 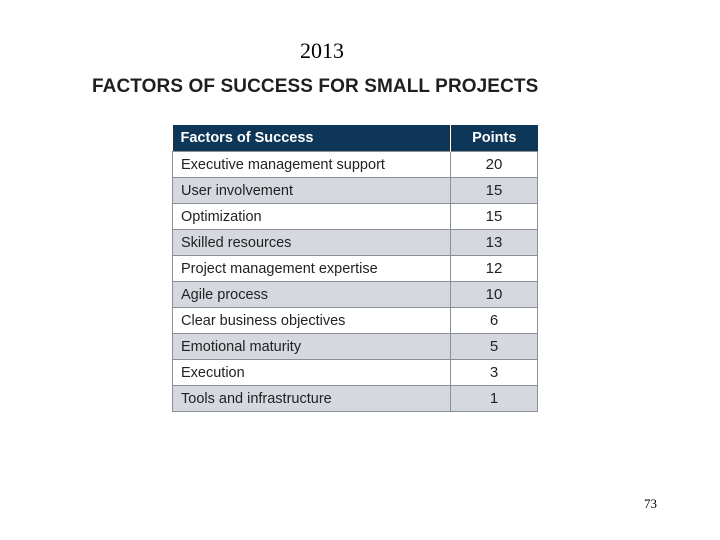 What do you see at coordinates (494, 398) in the screenshot?
I see `points-cell: 1` at bounding box center [494, 398].